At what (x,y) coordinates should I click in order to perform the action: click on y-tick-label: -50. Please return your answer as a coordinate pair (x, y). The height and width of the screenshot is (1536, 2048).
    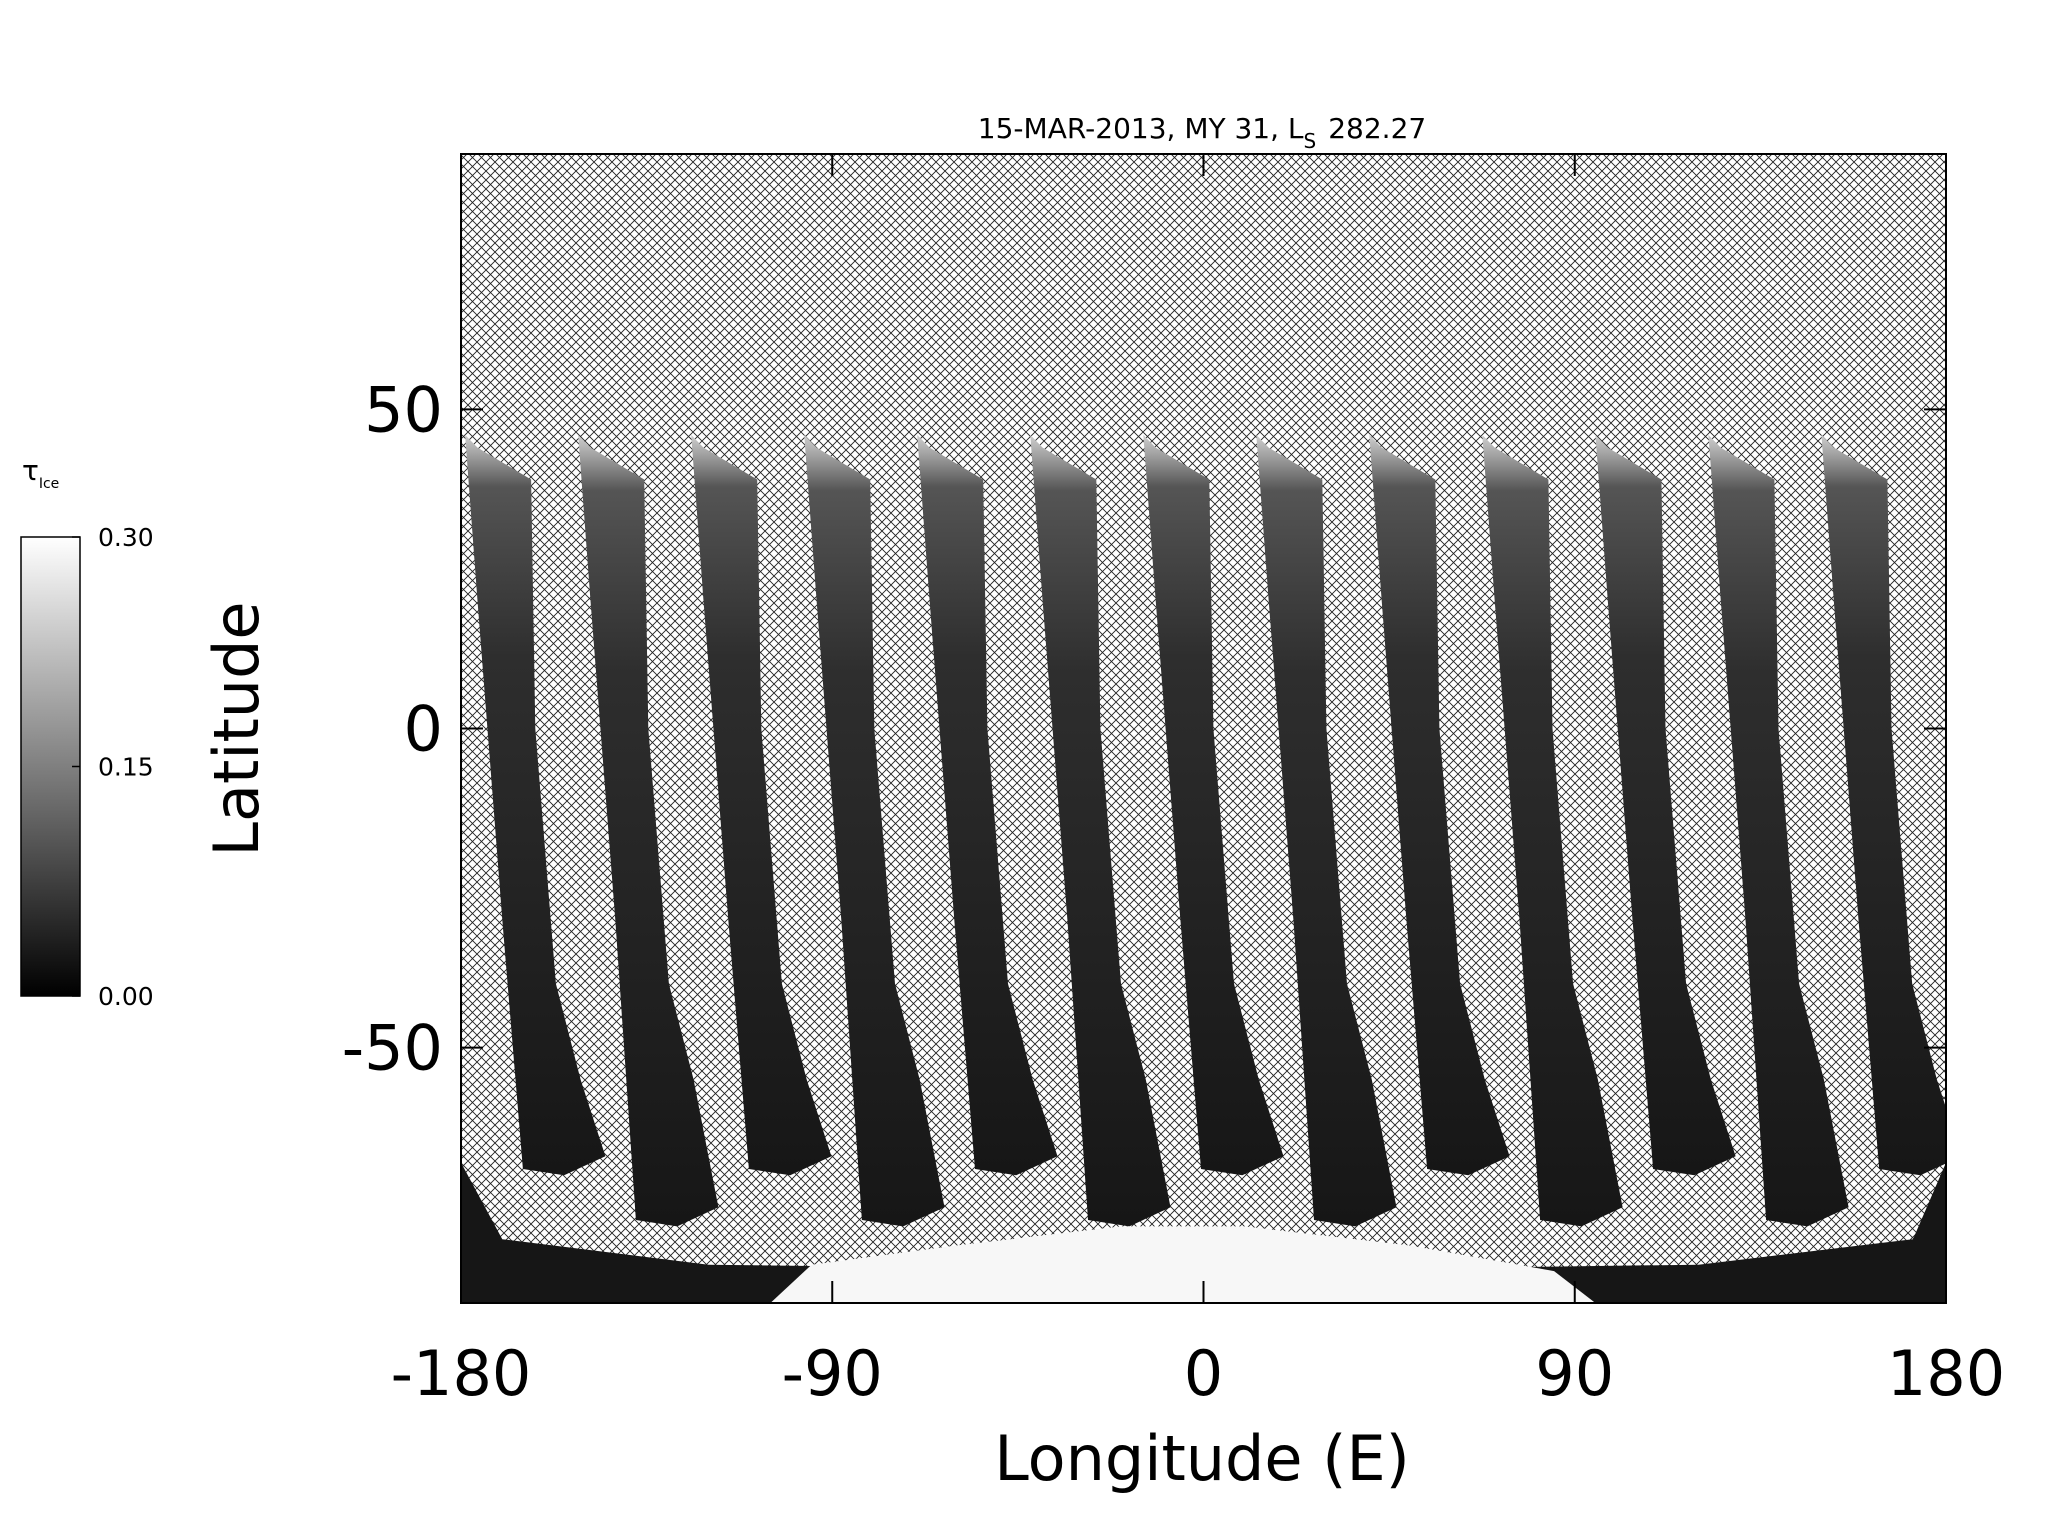
    Looking at the image, I should click on (392, 1048).